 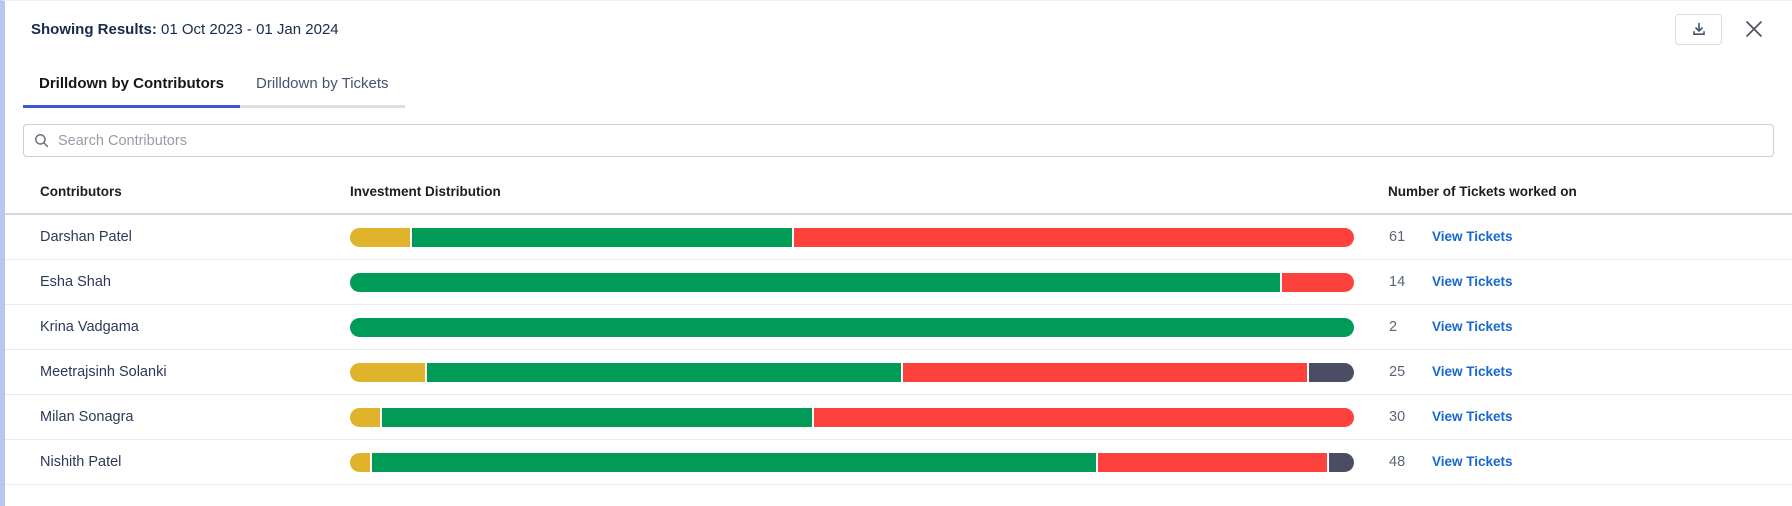 What do you see at coordinates (81, 462) in the screenshot?
I see `contributor-name: Nishith Patel` at bounding box center [81, 462].